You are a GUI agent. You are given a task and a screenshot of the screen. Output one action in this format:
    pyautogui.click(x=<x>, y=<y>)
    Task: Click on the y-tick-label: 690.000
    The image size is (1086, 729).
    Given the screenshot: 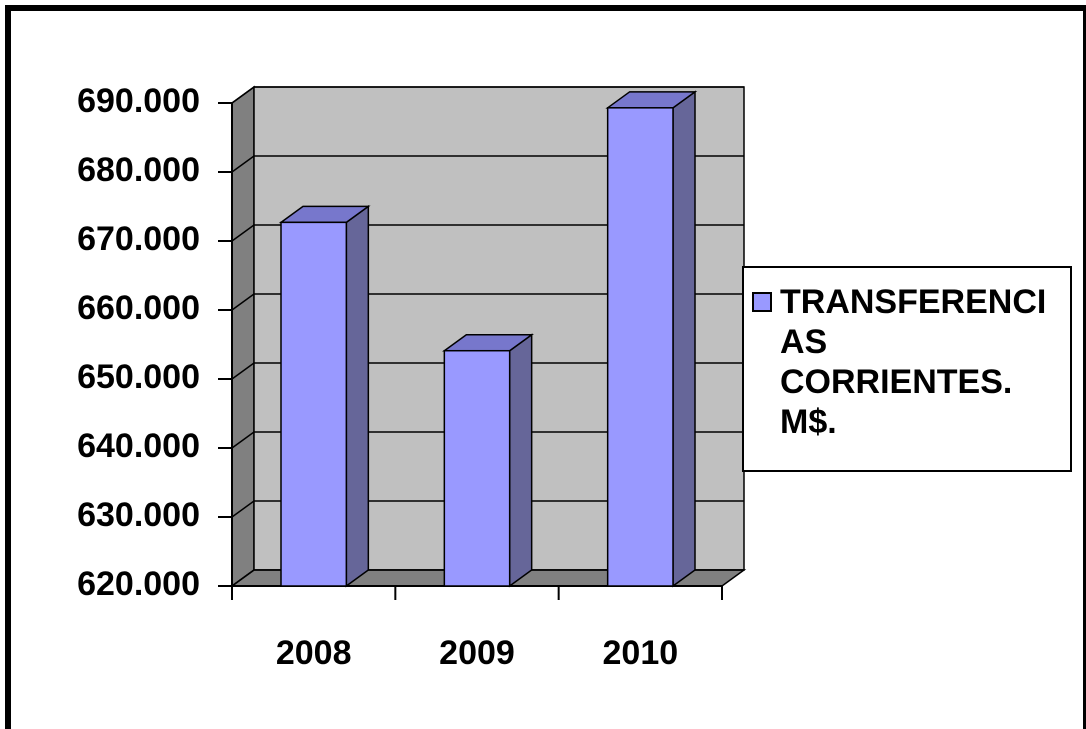 What is the action you would take?
    pyautogui.click(x=138, y=101)
    